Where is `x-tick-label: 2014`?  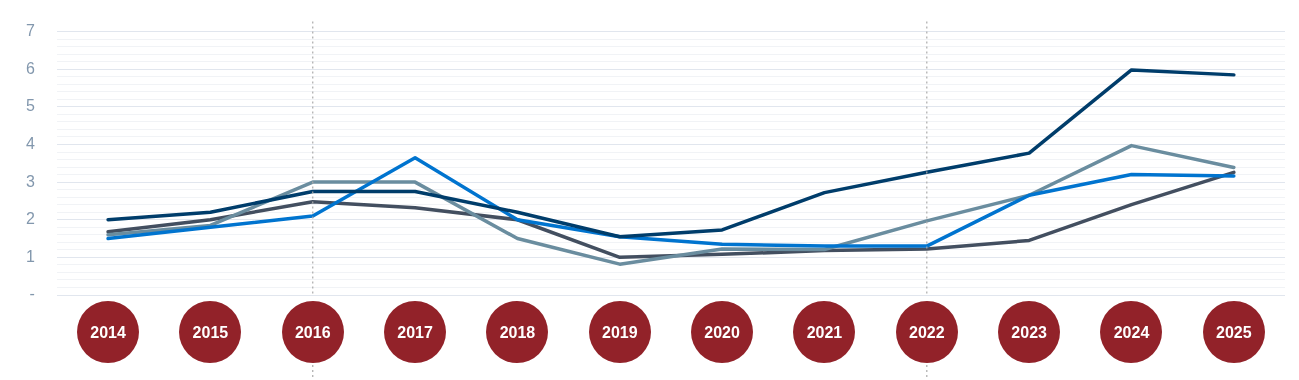
x-tick-label: 2014 is located at coordinates (108, 333).